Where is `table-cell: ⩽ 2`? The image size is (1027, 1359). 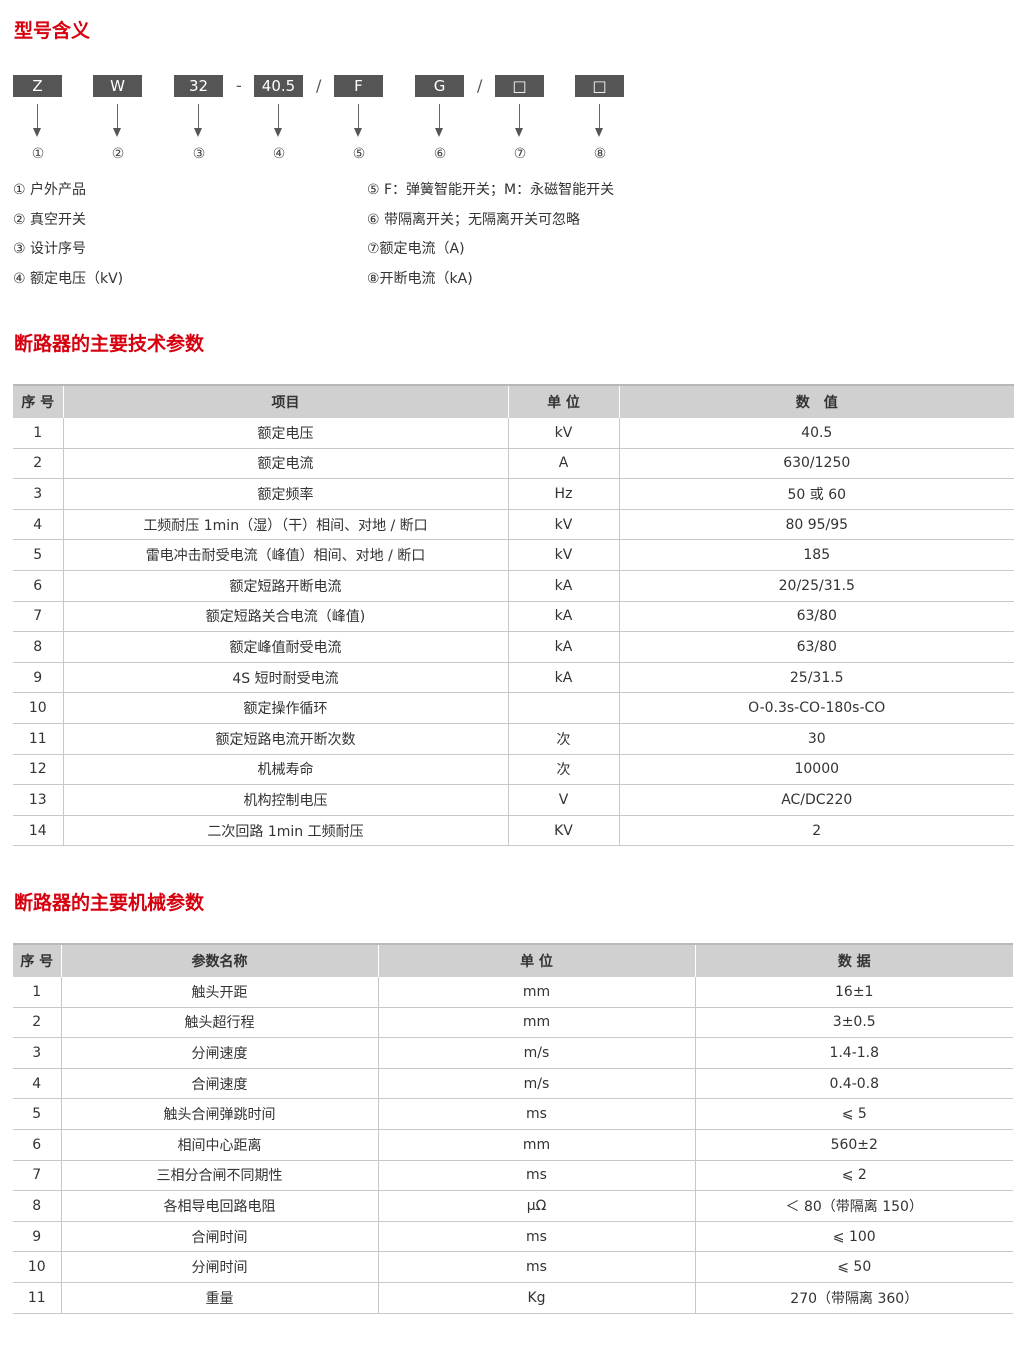 table-cell: ⩽ 2 is located at coordinates (853, 1176).